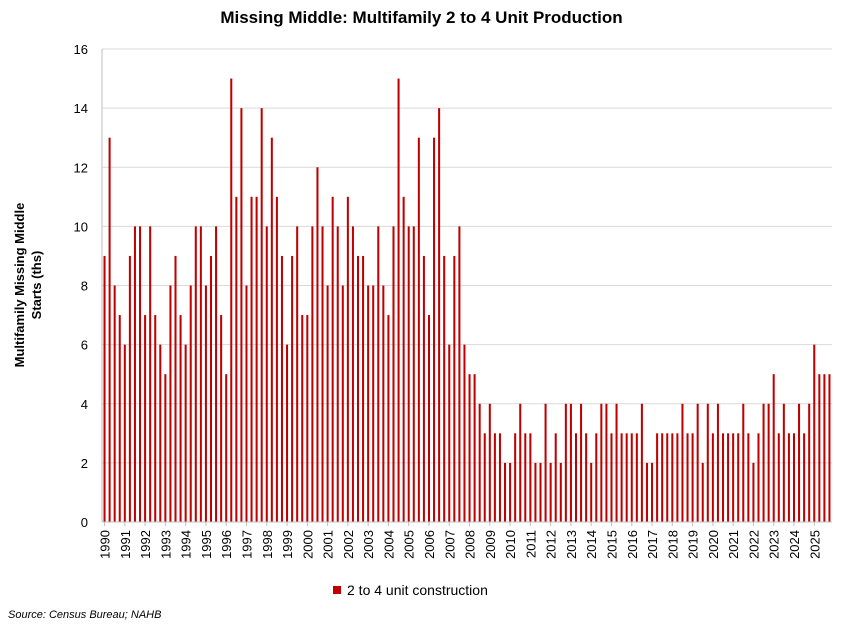  I want to click on x-tick-label: 2011, so click(530, 544).